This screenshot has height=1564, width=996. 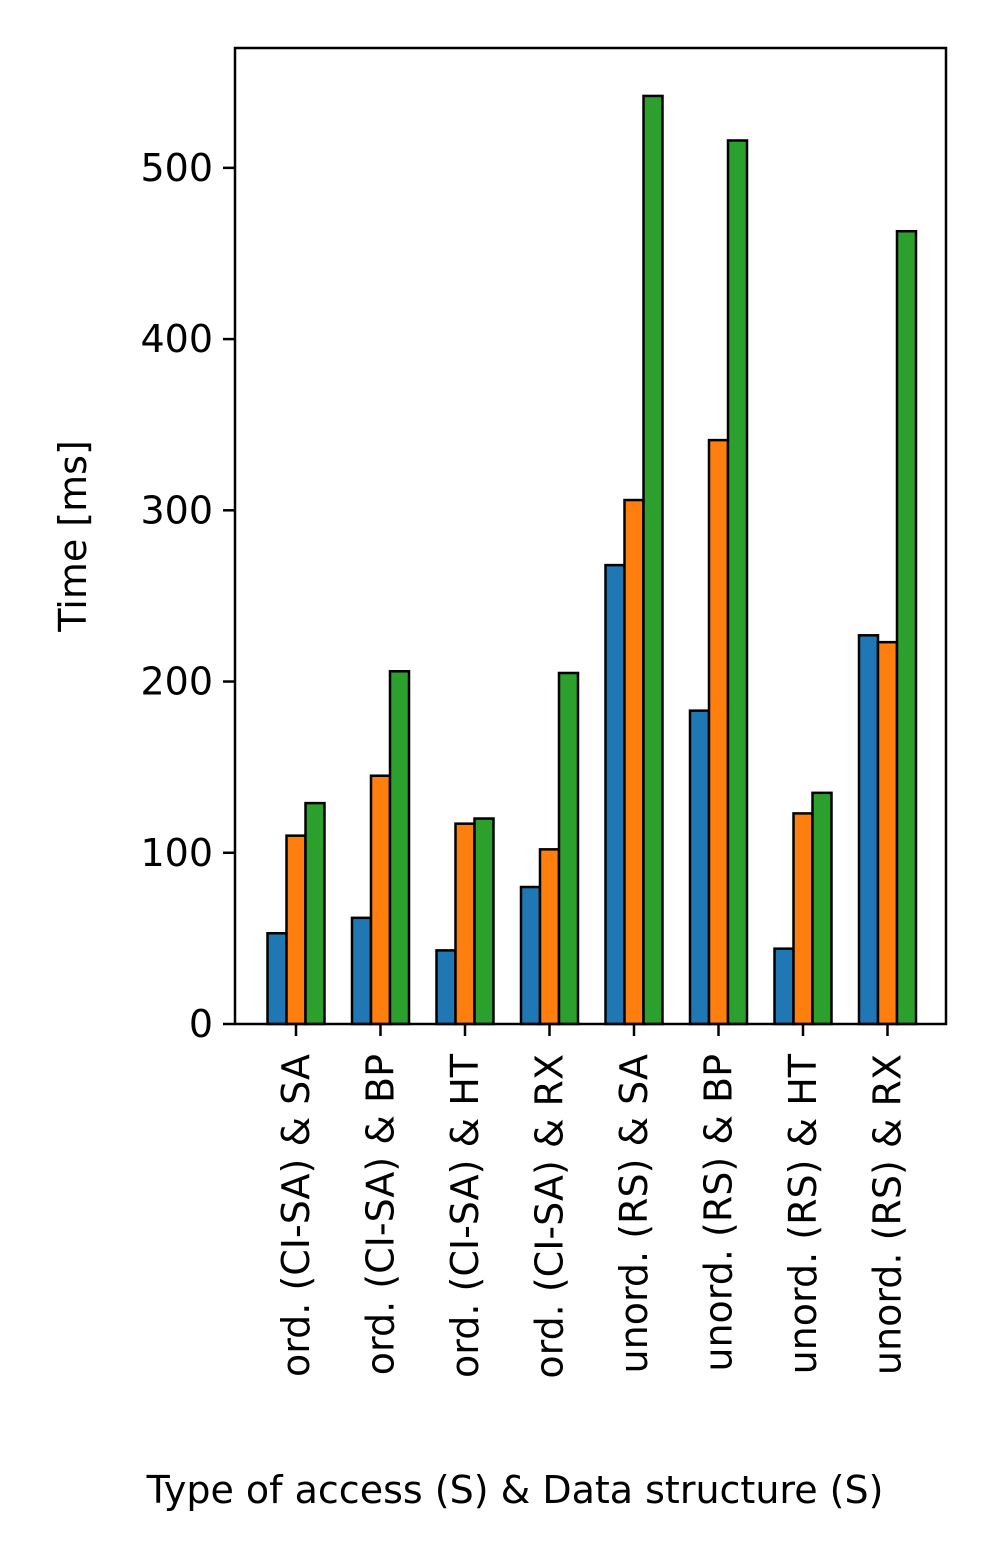 What do you see at coordinates (176, 168) in the screenshot?
I see `y-tick-label: 500` at bounding box center [176, 168].